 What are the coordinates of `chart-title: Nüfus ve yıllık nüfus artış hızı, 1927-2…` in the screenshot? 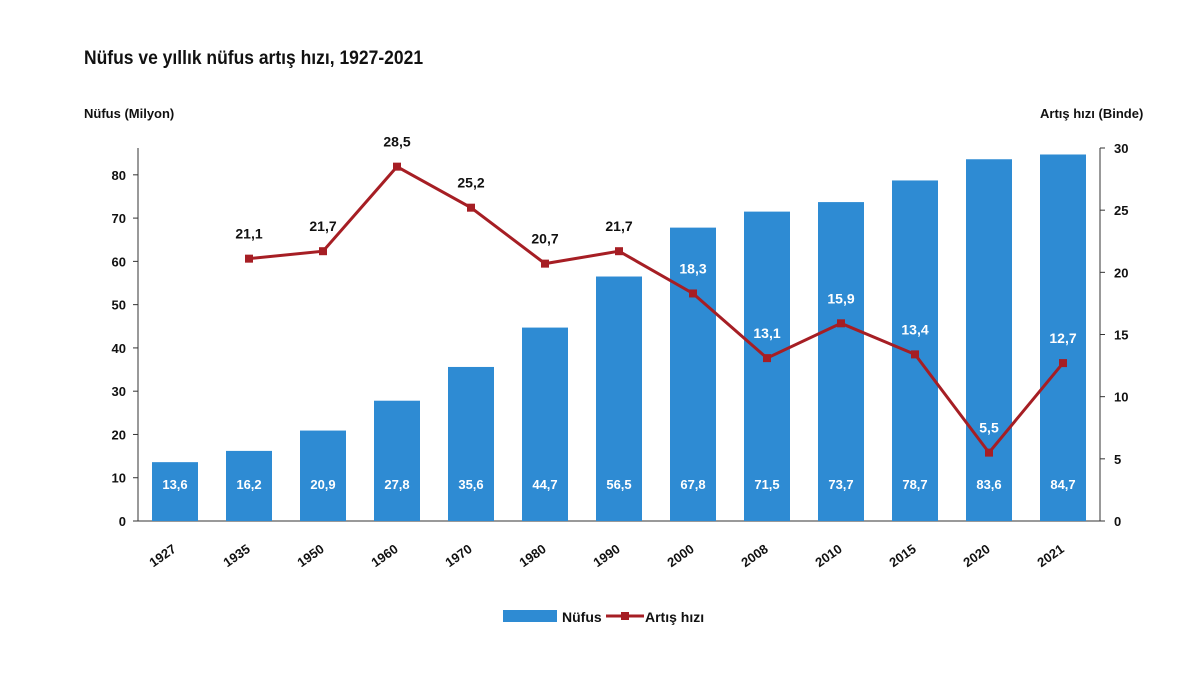 It's located at (254, 58).